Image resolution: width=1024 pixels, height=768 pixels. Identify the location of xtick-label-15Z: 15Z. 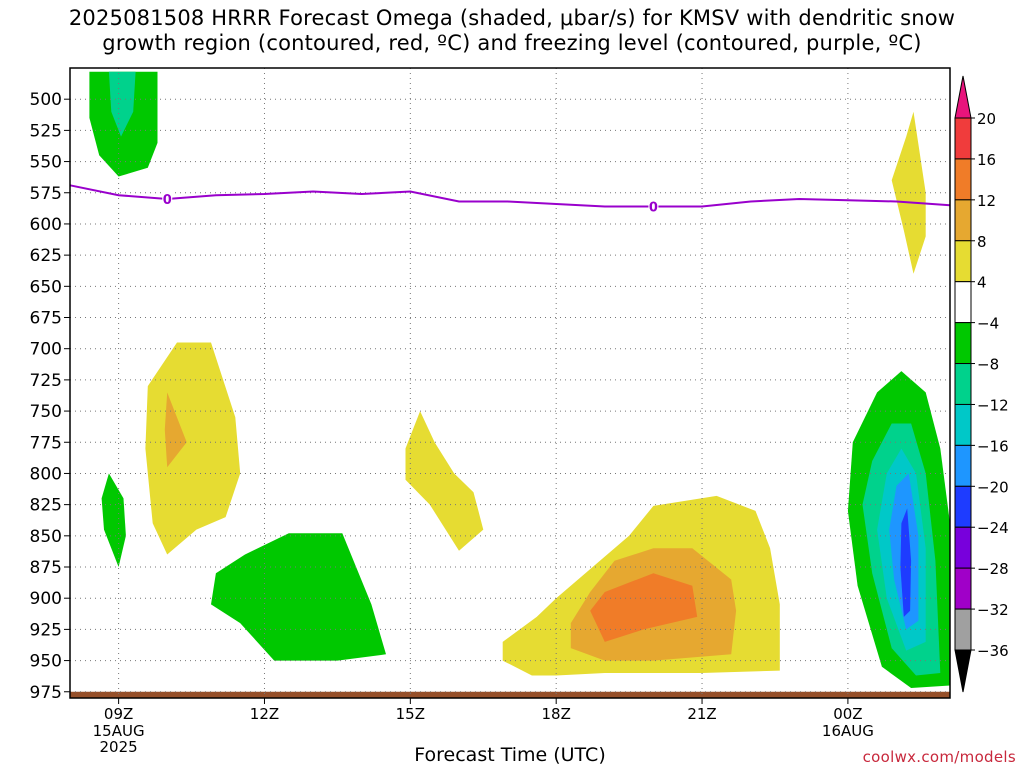
(410, 714).